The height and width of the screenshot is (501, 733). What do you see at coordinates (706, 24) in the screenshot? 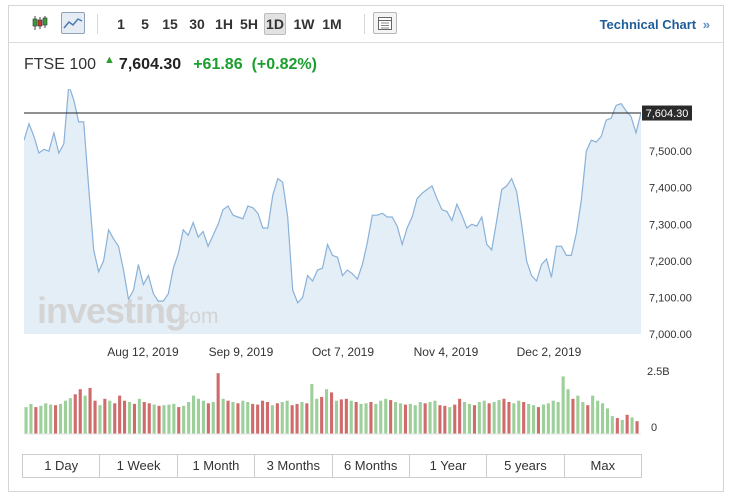
I see `chevron-right-icon: »` at bounding box center [706, 24].